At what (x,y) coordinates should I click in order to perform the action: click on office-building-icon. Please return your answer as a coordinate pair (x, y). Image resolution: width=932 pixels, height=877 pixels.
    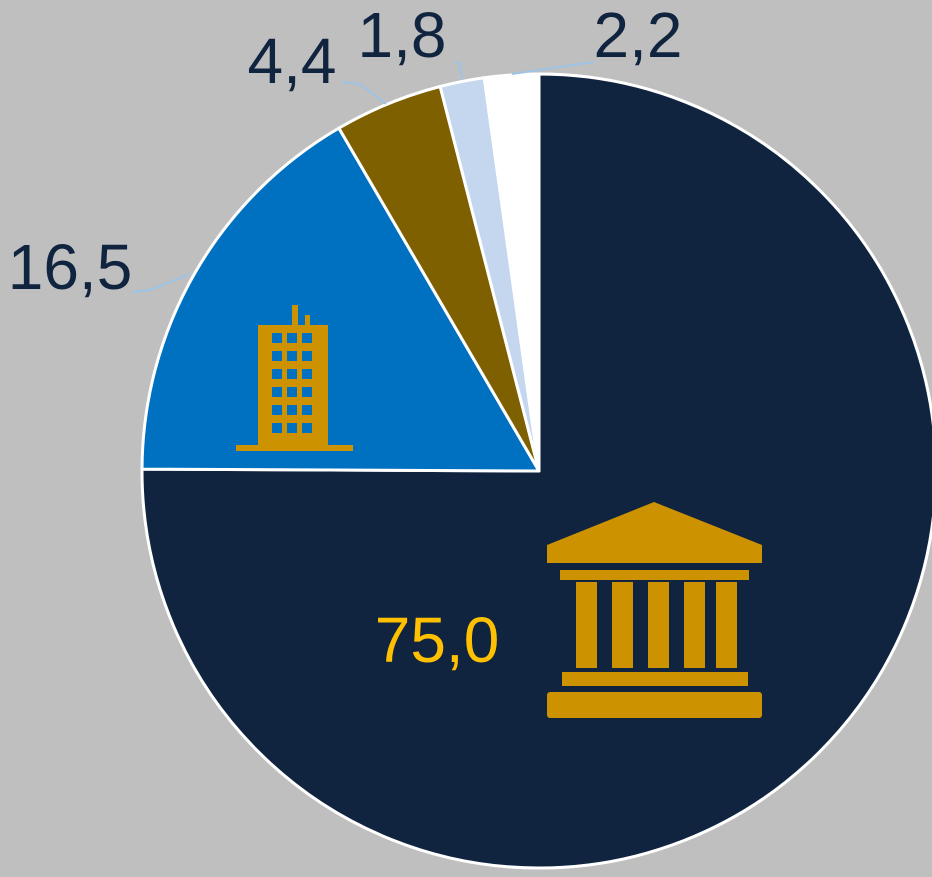
    Looking at the image, I should click on (294, 378).